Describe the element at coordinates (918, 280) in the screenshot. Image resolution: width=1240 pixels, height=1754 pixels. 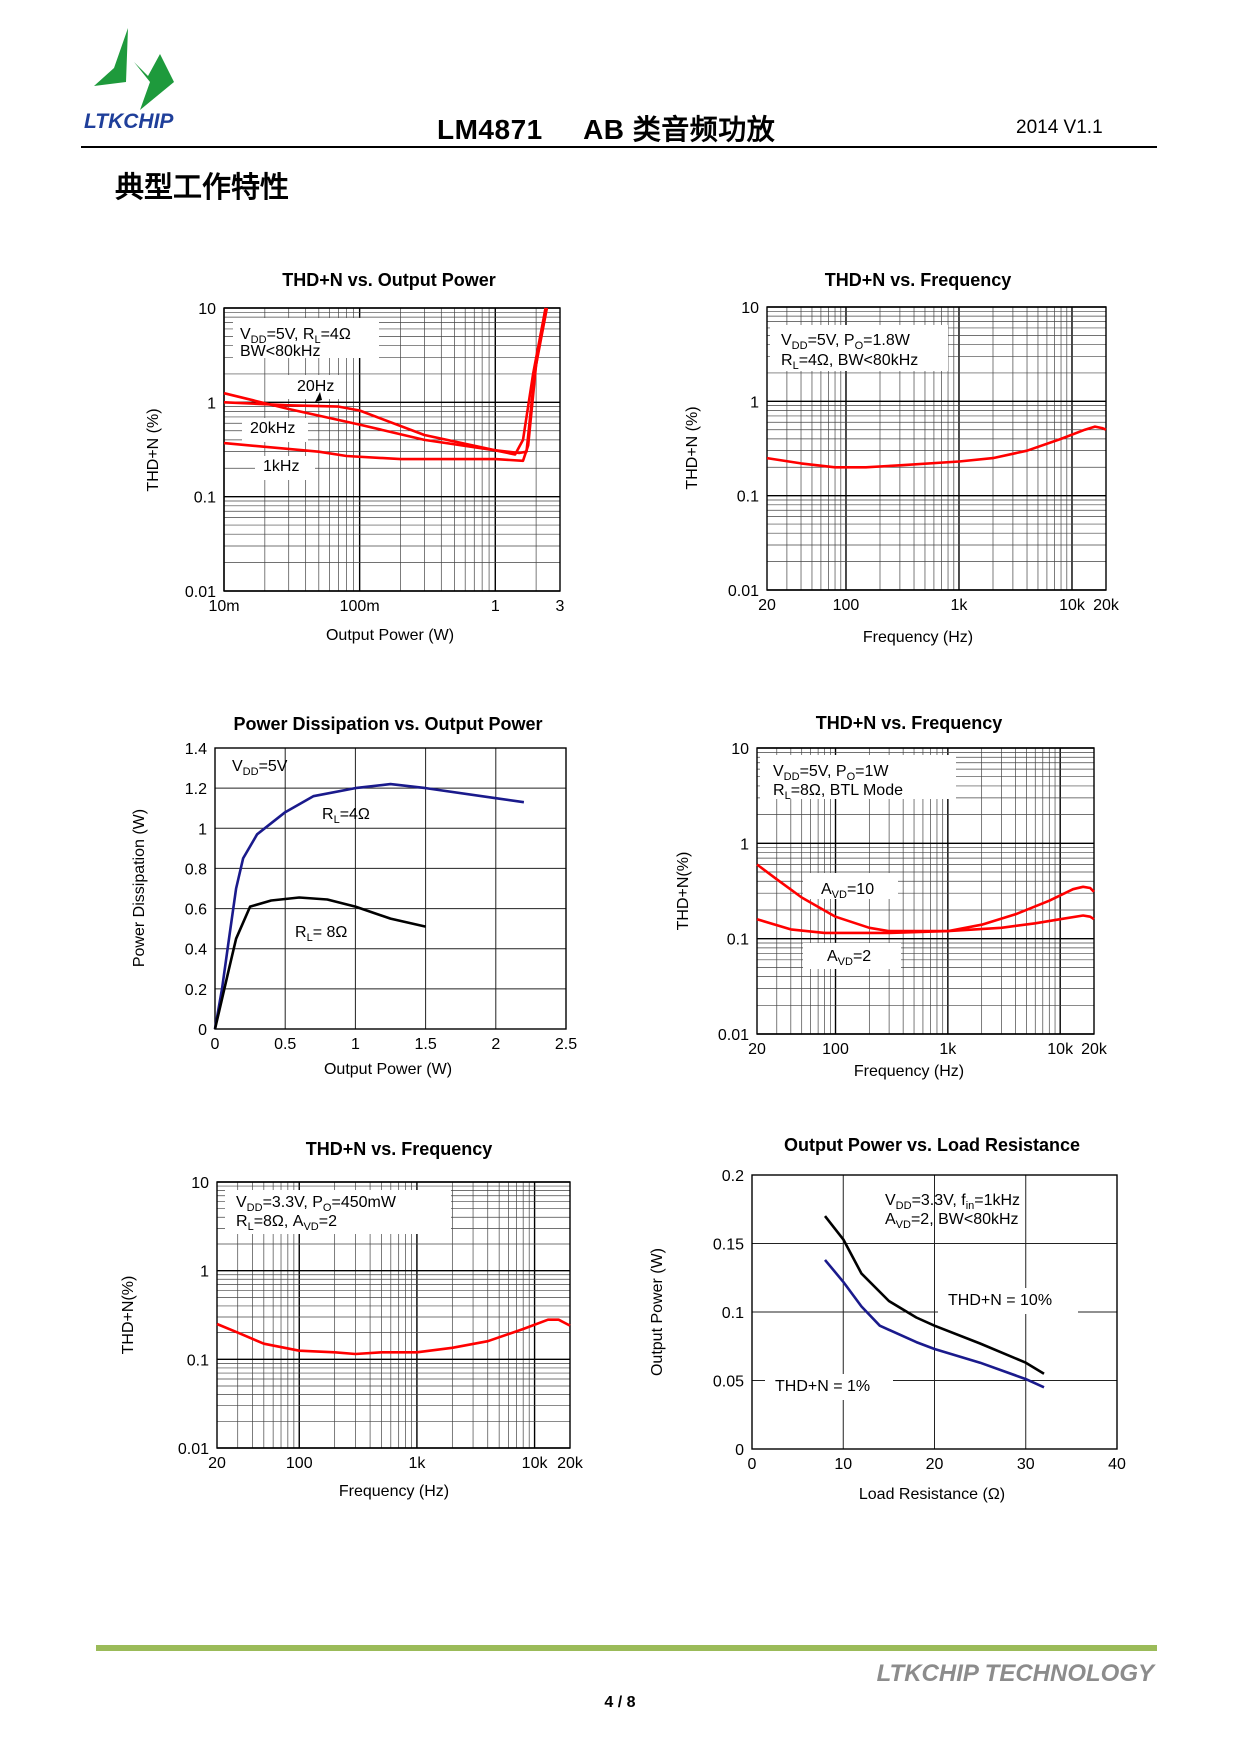
I see `chart-title: THD+N vs. Frequency` at that location.